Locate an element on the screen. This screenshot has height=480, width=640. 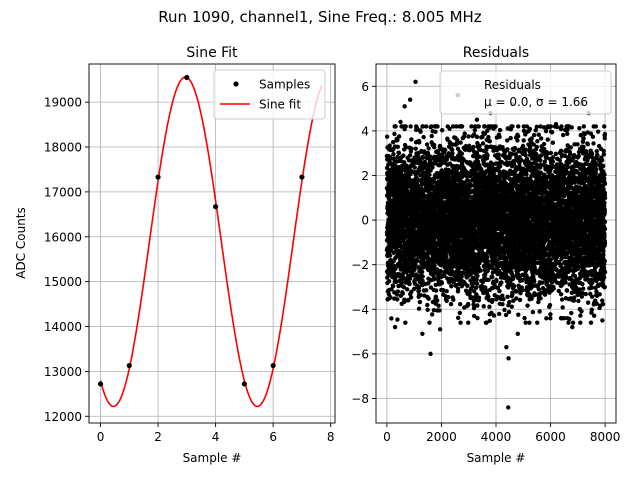
x-tick-label: 8 is located at coordinates (331, 437).